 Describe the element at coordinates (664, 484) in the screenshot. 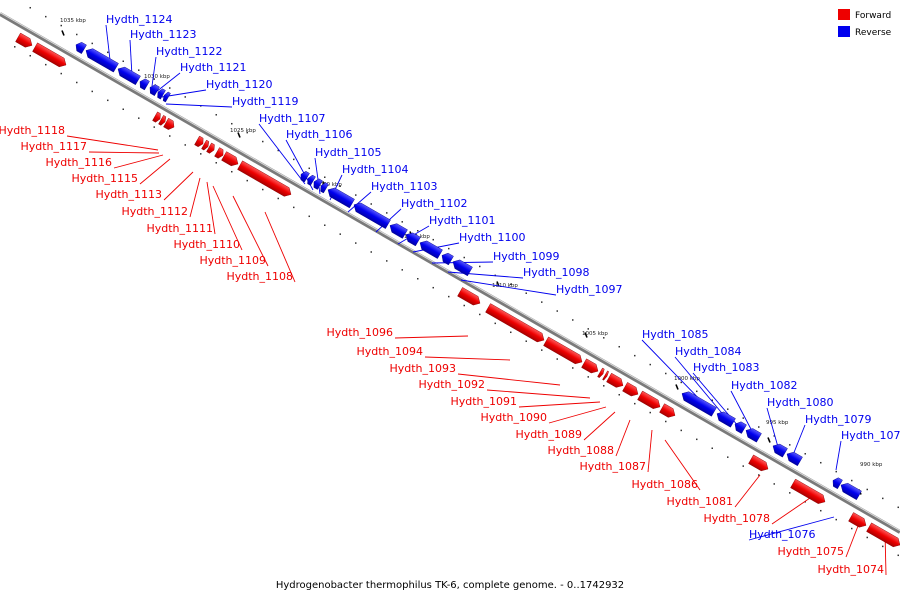

I see `forward-gene-label: Hydth_1086` at that location.